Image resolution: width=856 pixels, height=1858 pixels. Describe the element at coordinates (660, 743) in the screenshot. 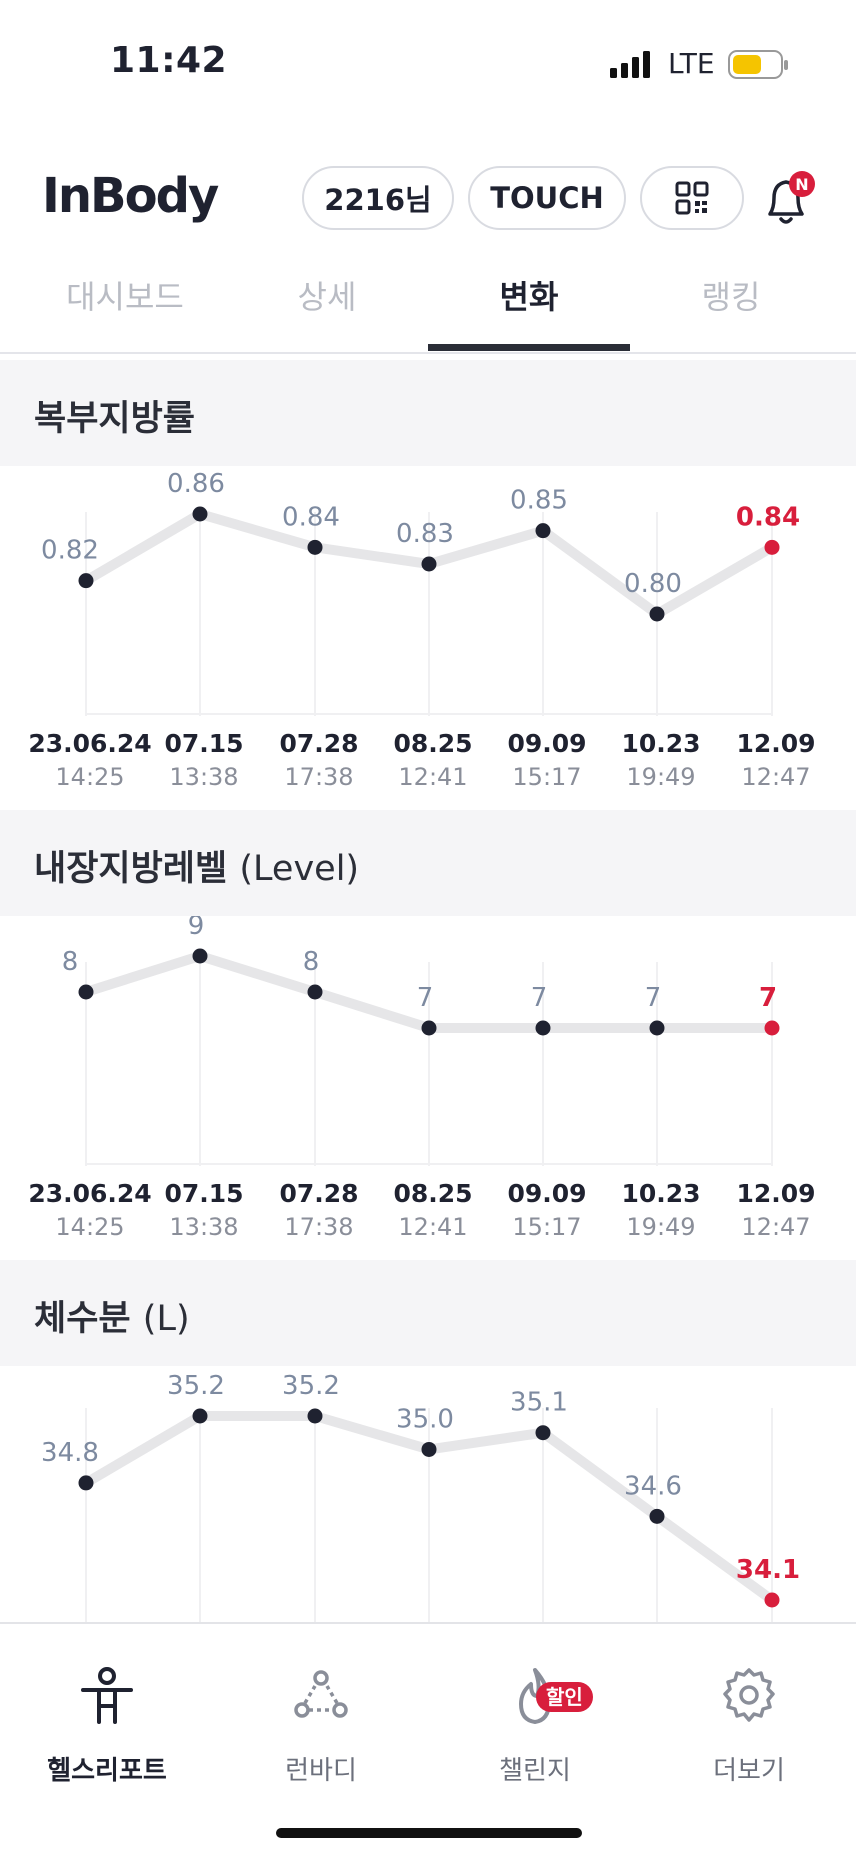

I see `x-tick-date: 10.23` at that location.